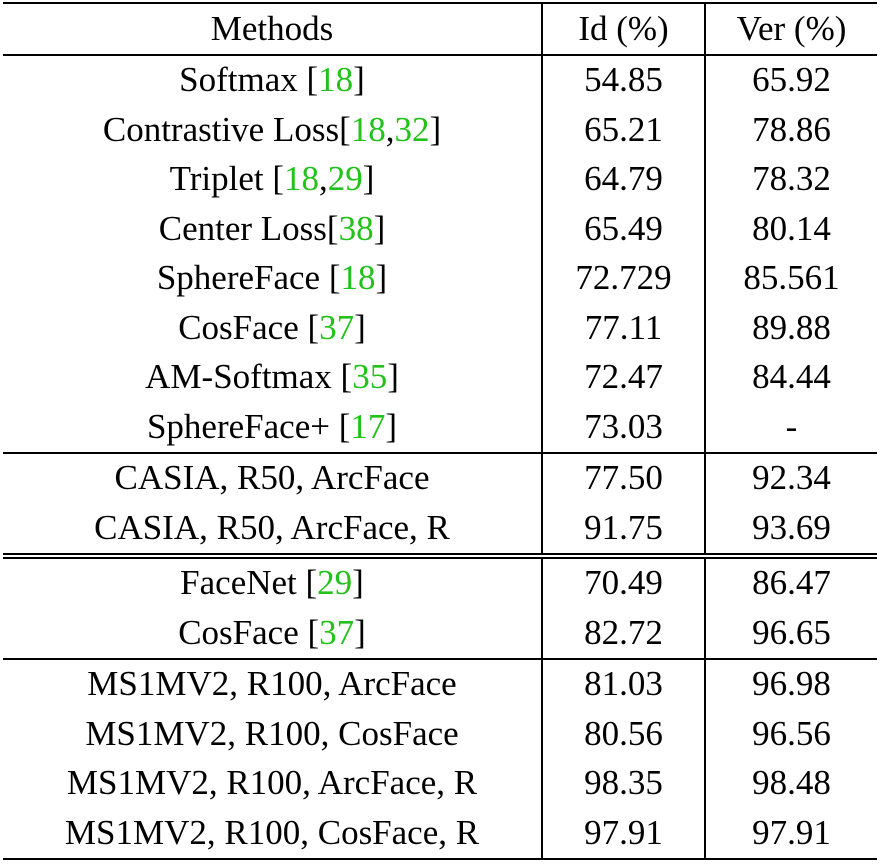 The image size is (882, 864). I want to click on id-value: 73.03, so click(624, 427).